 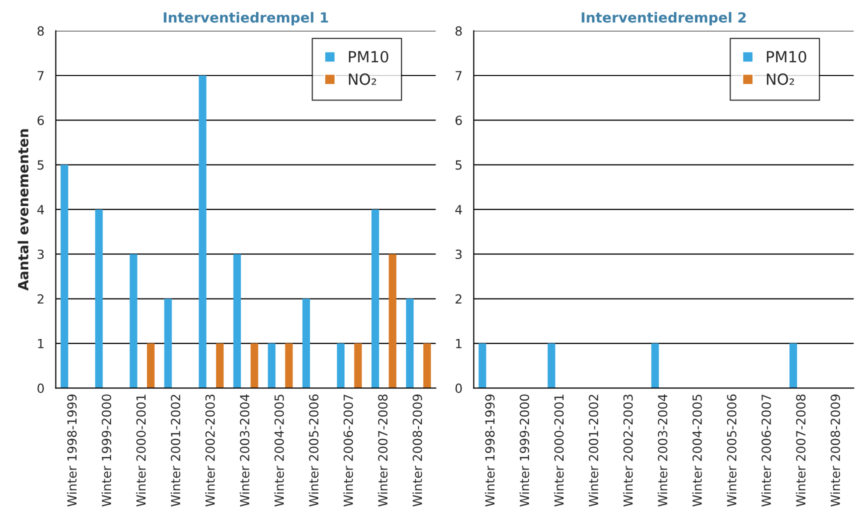 What do you see at coordinates (23, 210) in the screenshot?
I see `y-axis-title: Aantal evenementen` at bounding box center [23, 210].